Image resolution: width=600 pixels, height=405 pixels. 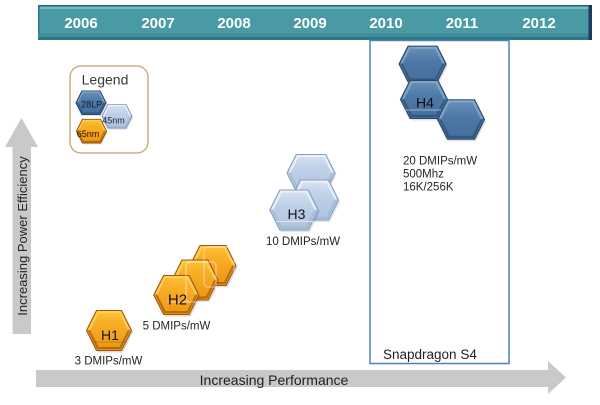 What do you see at coordinates (425, 103) in the screenshot?
I see `svg-text: H4` at bounding box center [425, 103].